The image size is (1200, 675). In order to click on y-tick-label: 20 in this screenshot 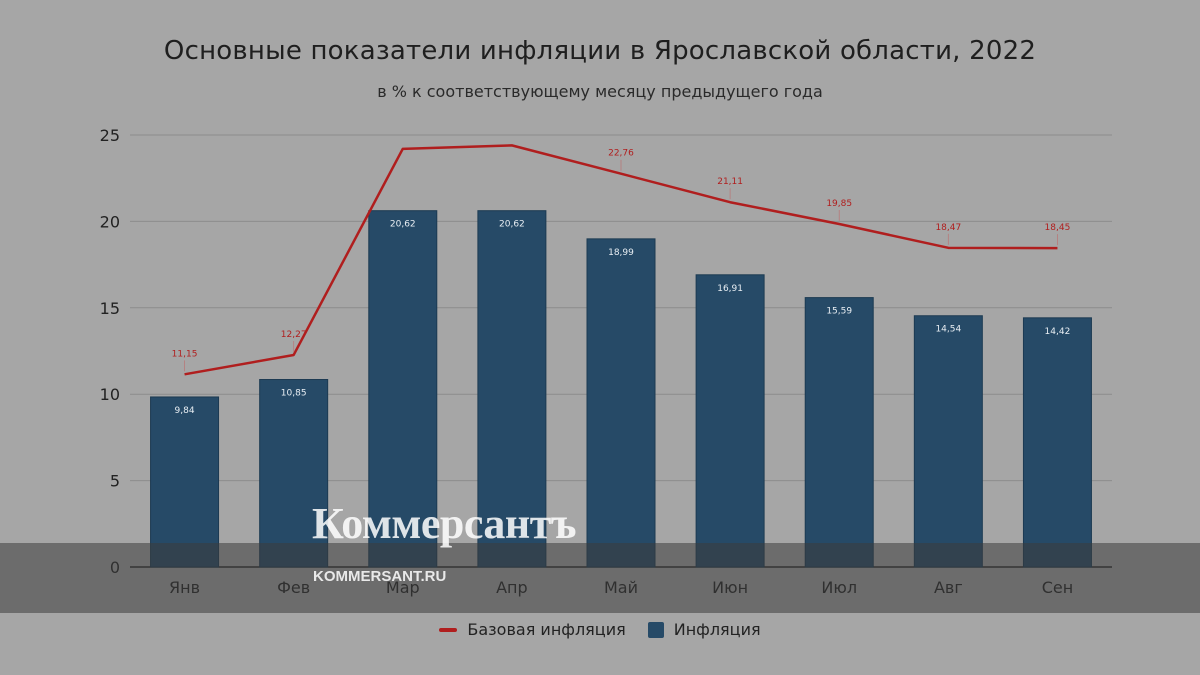, I will do `click(110, 221)`.